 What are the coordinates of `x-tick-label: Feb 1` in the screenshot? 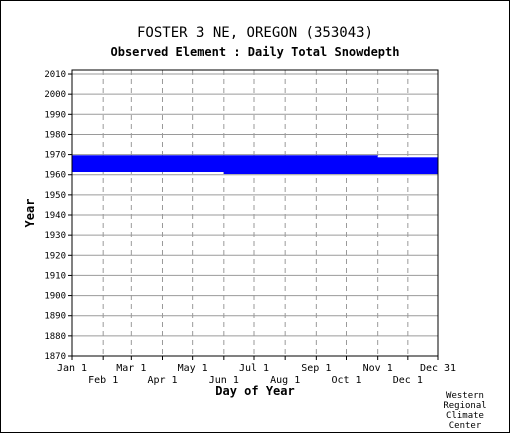 It's located at (103, 380).